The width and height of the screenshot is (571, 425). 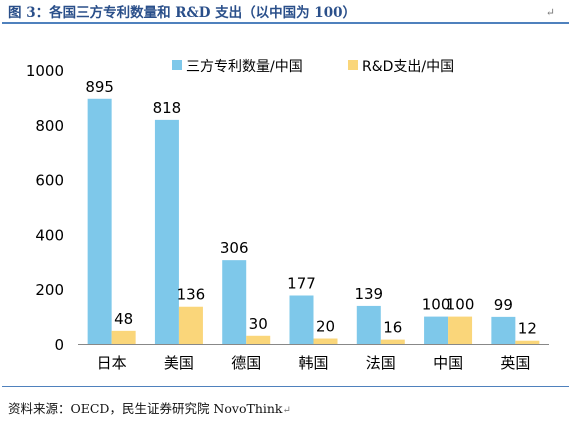 I want to click on data-label-patents: 306, so click(x=234, y=248).